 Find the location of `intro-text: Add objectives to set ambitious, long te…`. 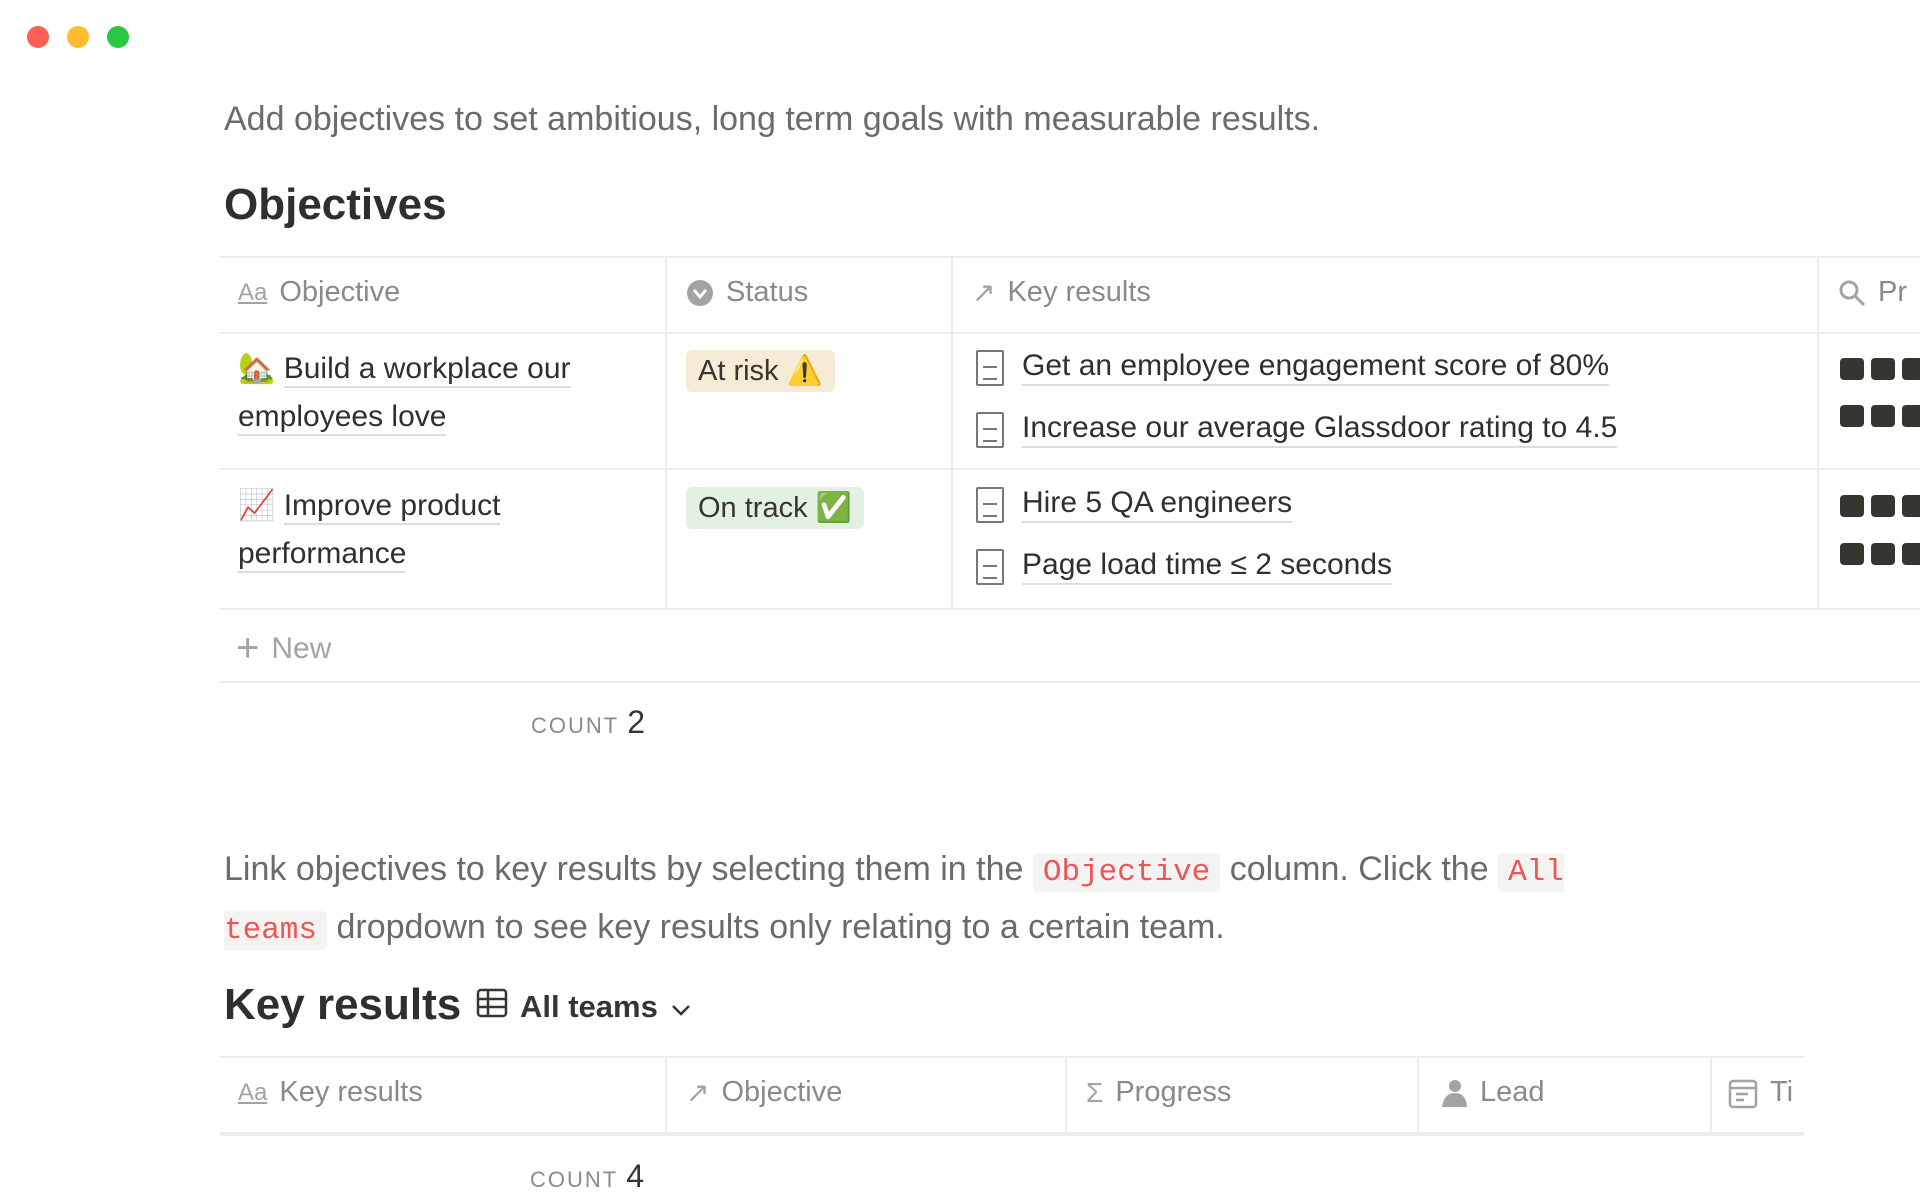

intro-text: Add objectives to set ambitious, long te… is located at coordinates (772, 119).